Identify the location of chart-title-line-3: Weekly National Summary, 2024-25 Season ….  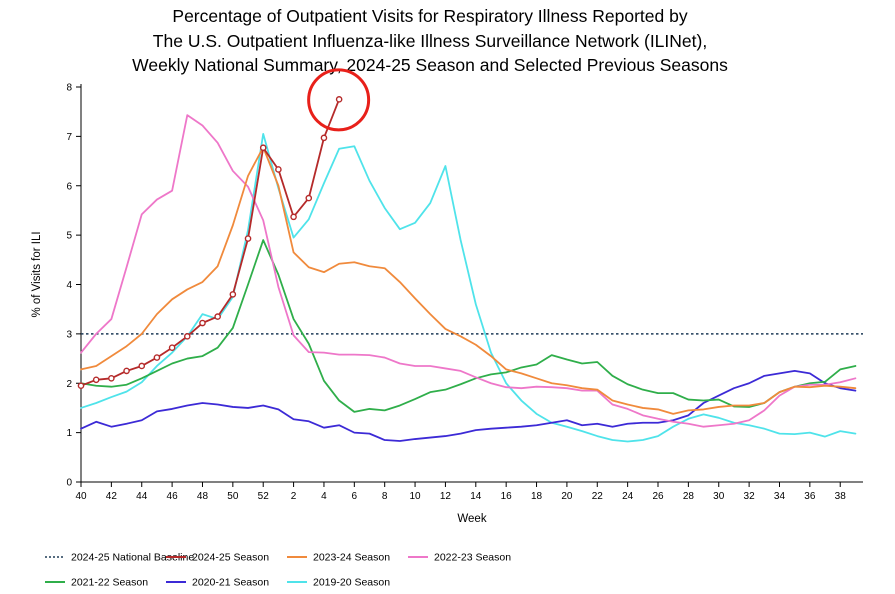
(430, 65).